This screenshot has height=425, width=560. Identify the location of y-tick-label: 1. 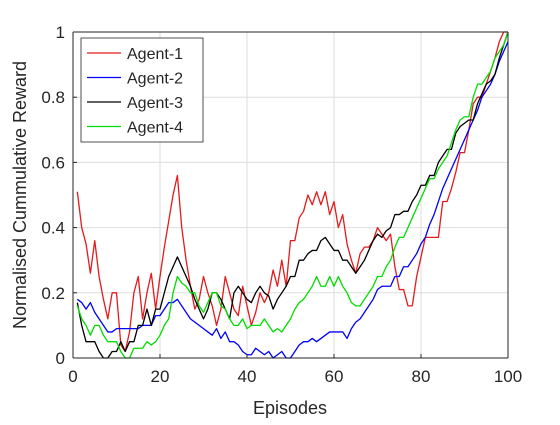
(60, 32).